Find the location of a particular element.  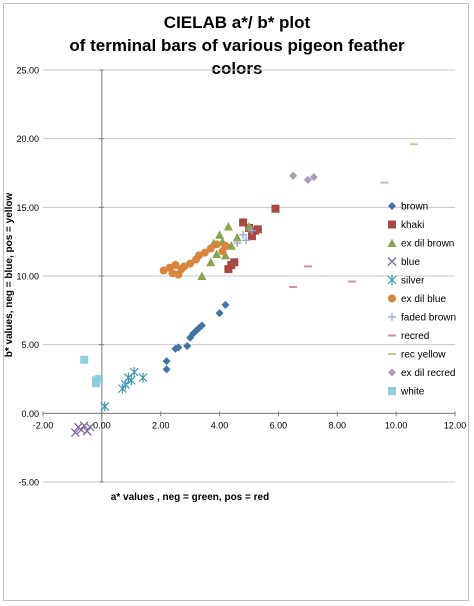

x-tick-label: -2.00 is located at coordinates (43, 425).